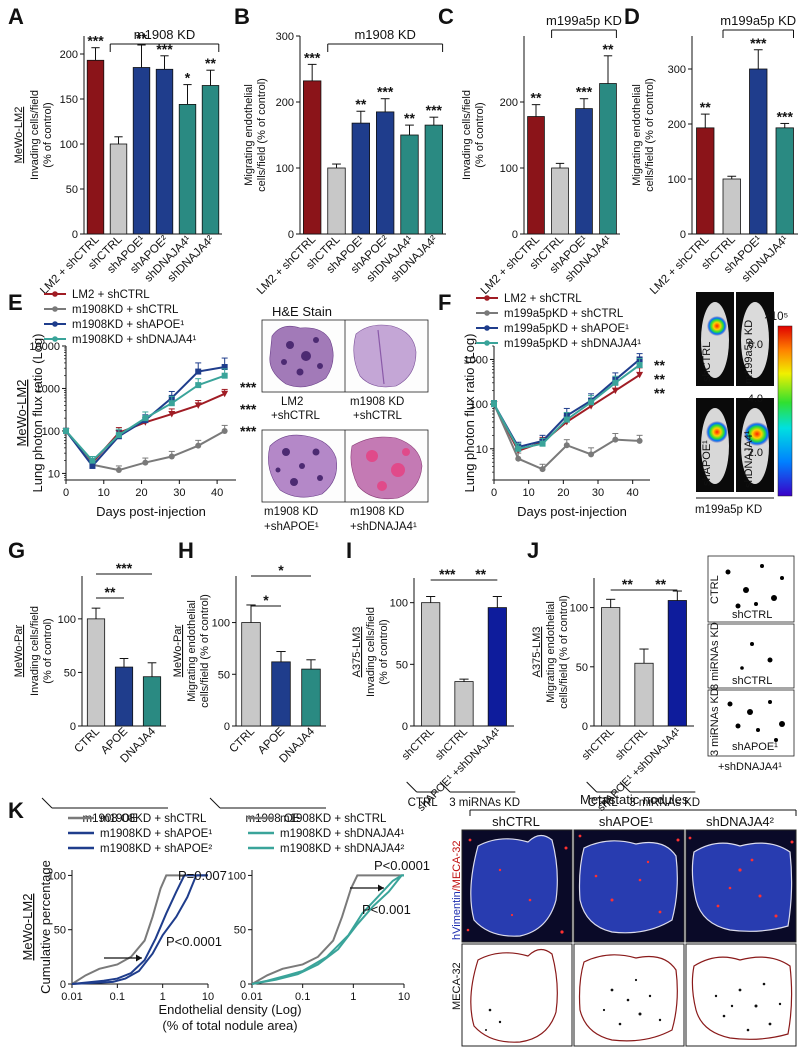 This screenshot has width=804, height=1050. Describe the element at coordinates (637, 135) in the screenshot. I see `y-axis-label: Migrating endothelial` at that location.